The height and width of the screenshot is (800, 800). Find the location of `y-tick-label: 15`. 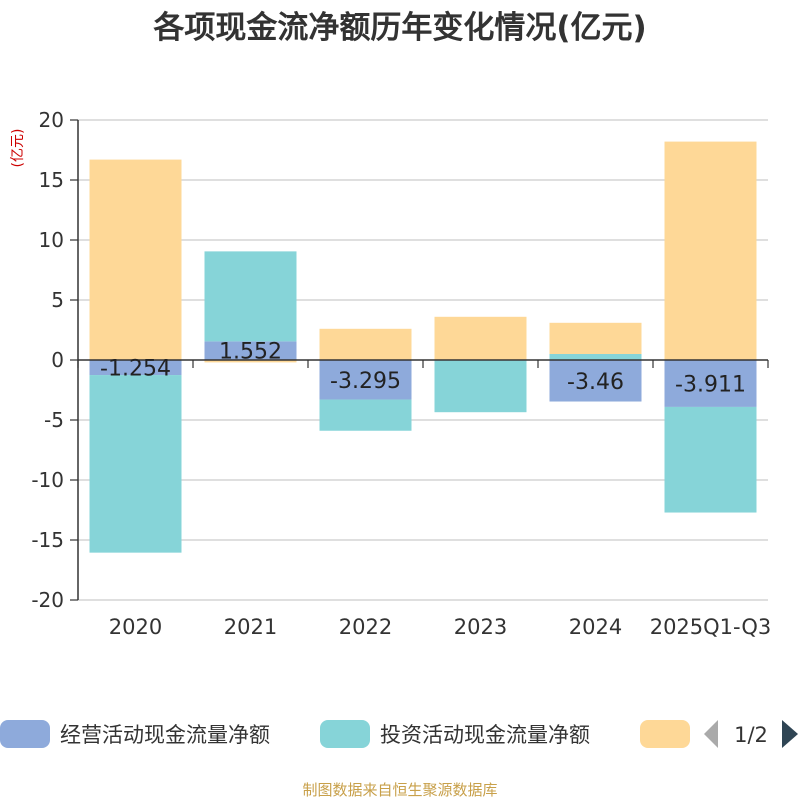

y-tick-label: 15 is located at coordinates (51, 180).